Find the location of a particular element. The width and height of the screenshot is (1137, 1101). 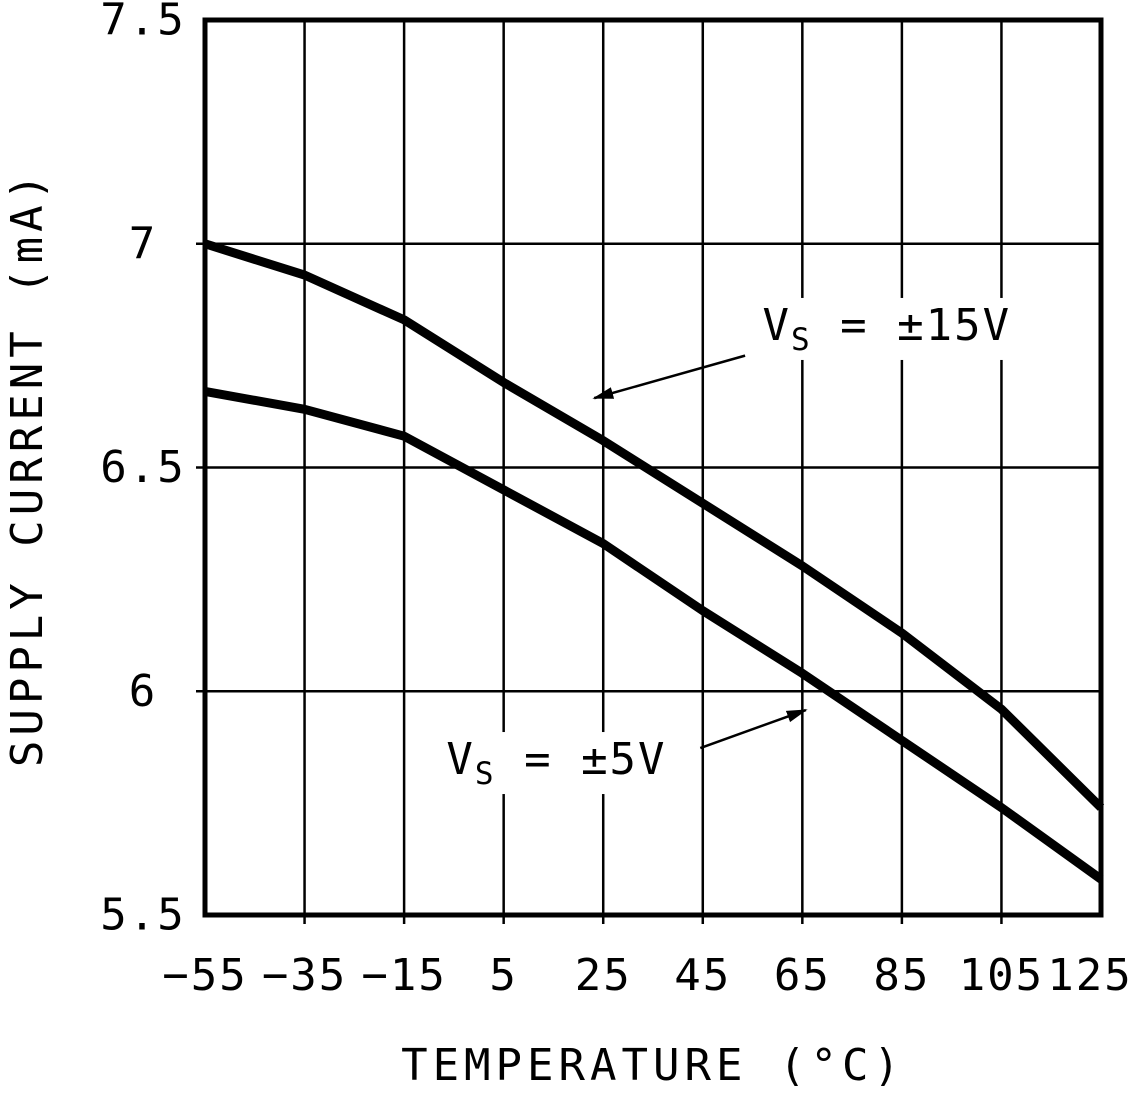

x-axis-title: TEMPERATURE (°C) is located at coordinates (653, 1065).